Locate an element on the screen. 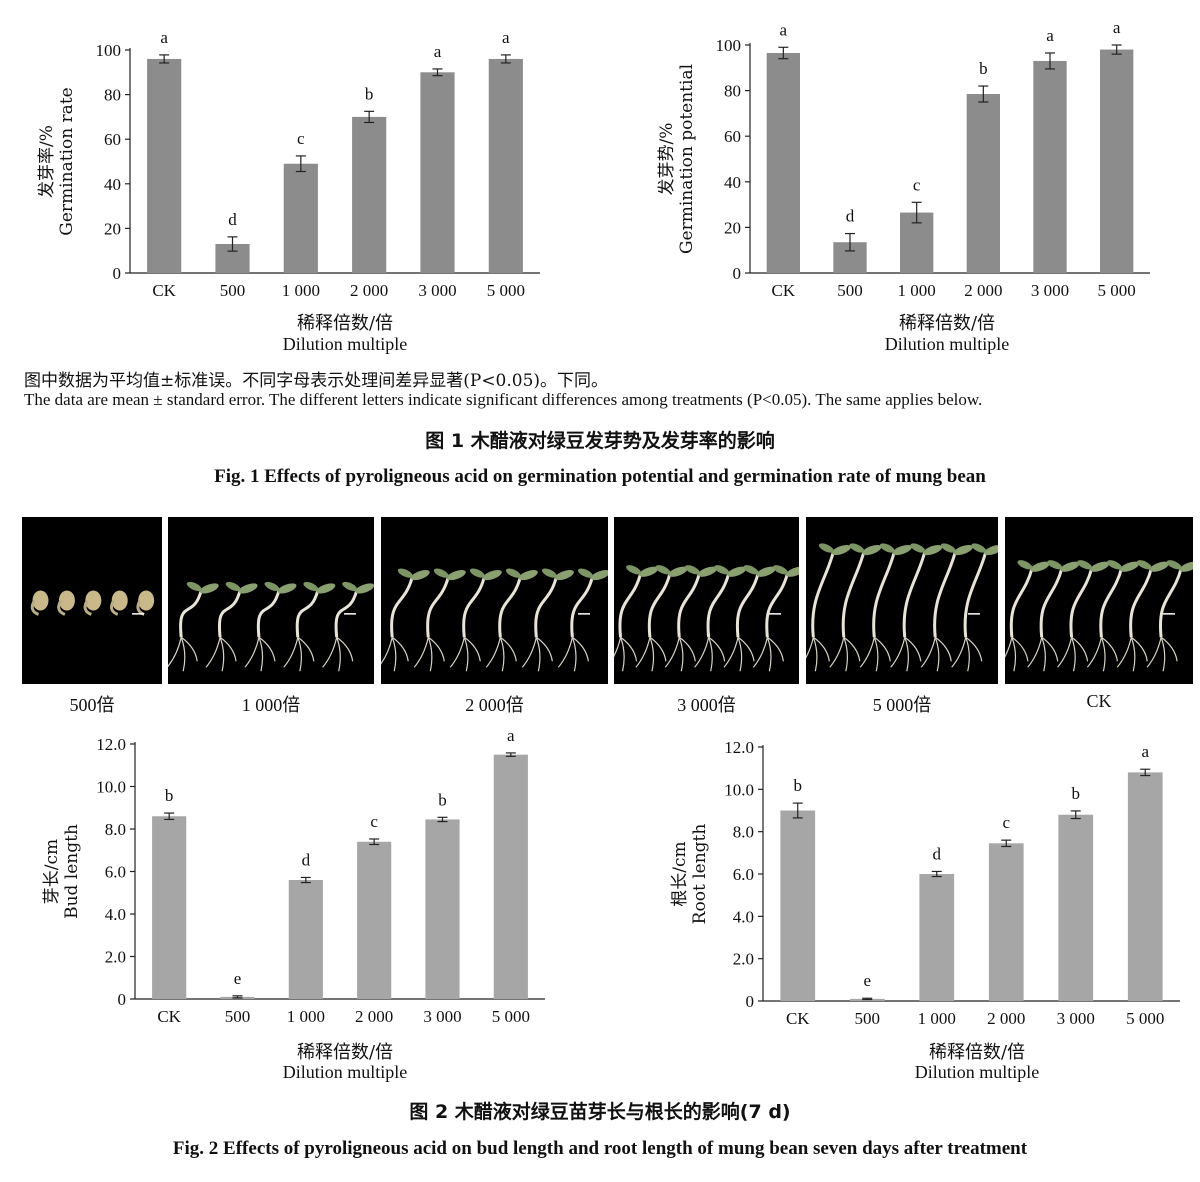 The image size is (1200, 1182). photo-label-5000: 5 000倍 is located at coordinates (902, 705).